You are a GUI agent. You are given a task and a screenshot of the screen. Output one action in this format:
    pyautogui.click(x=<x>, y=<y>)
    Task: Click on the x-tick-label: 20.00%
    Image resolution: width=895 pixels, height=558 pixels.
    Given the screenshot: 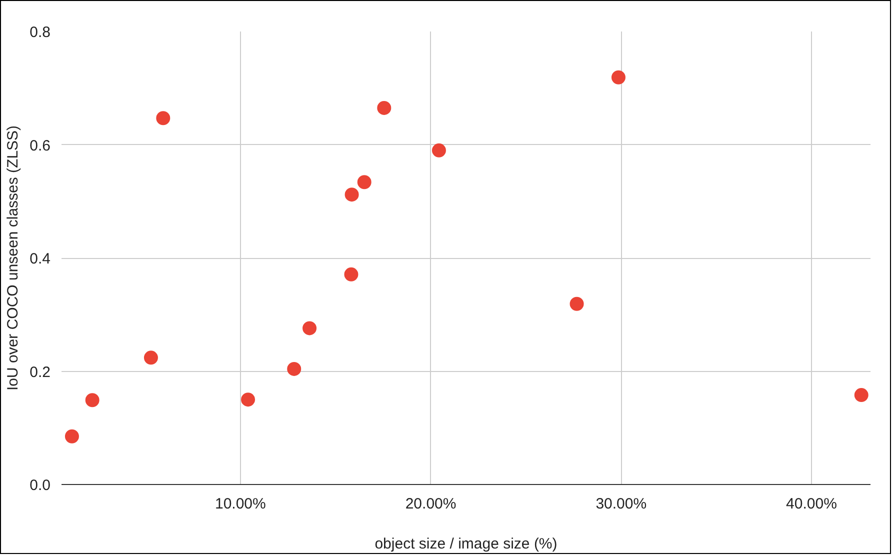 What is the action you would take?
    pyautogui.click(x=430, y=504)
    